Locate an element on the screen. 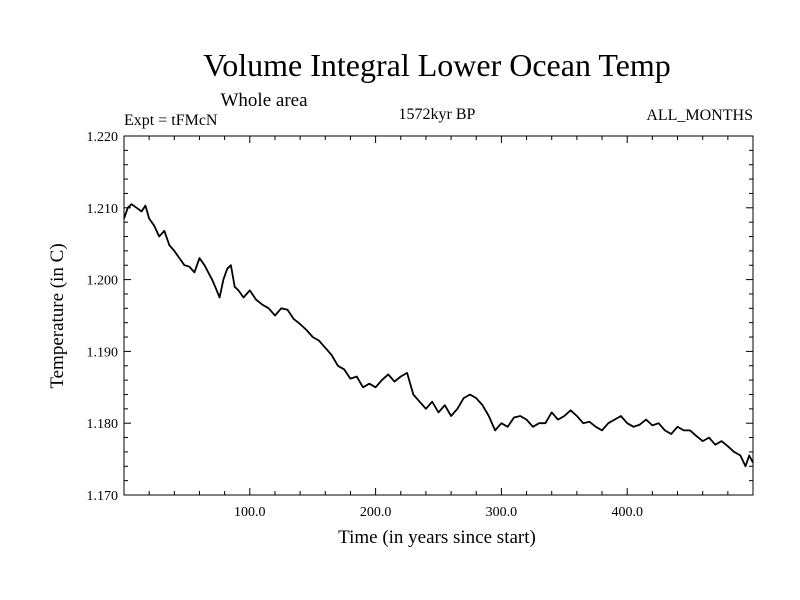 The height and width of the screenshot is (600, 800). y-axis-label: Temperature (in C) is located at coordinates (57, 315).